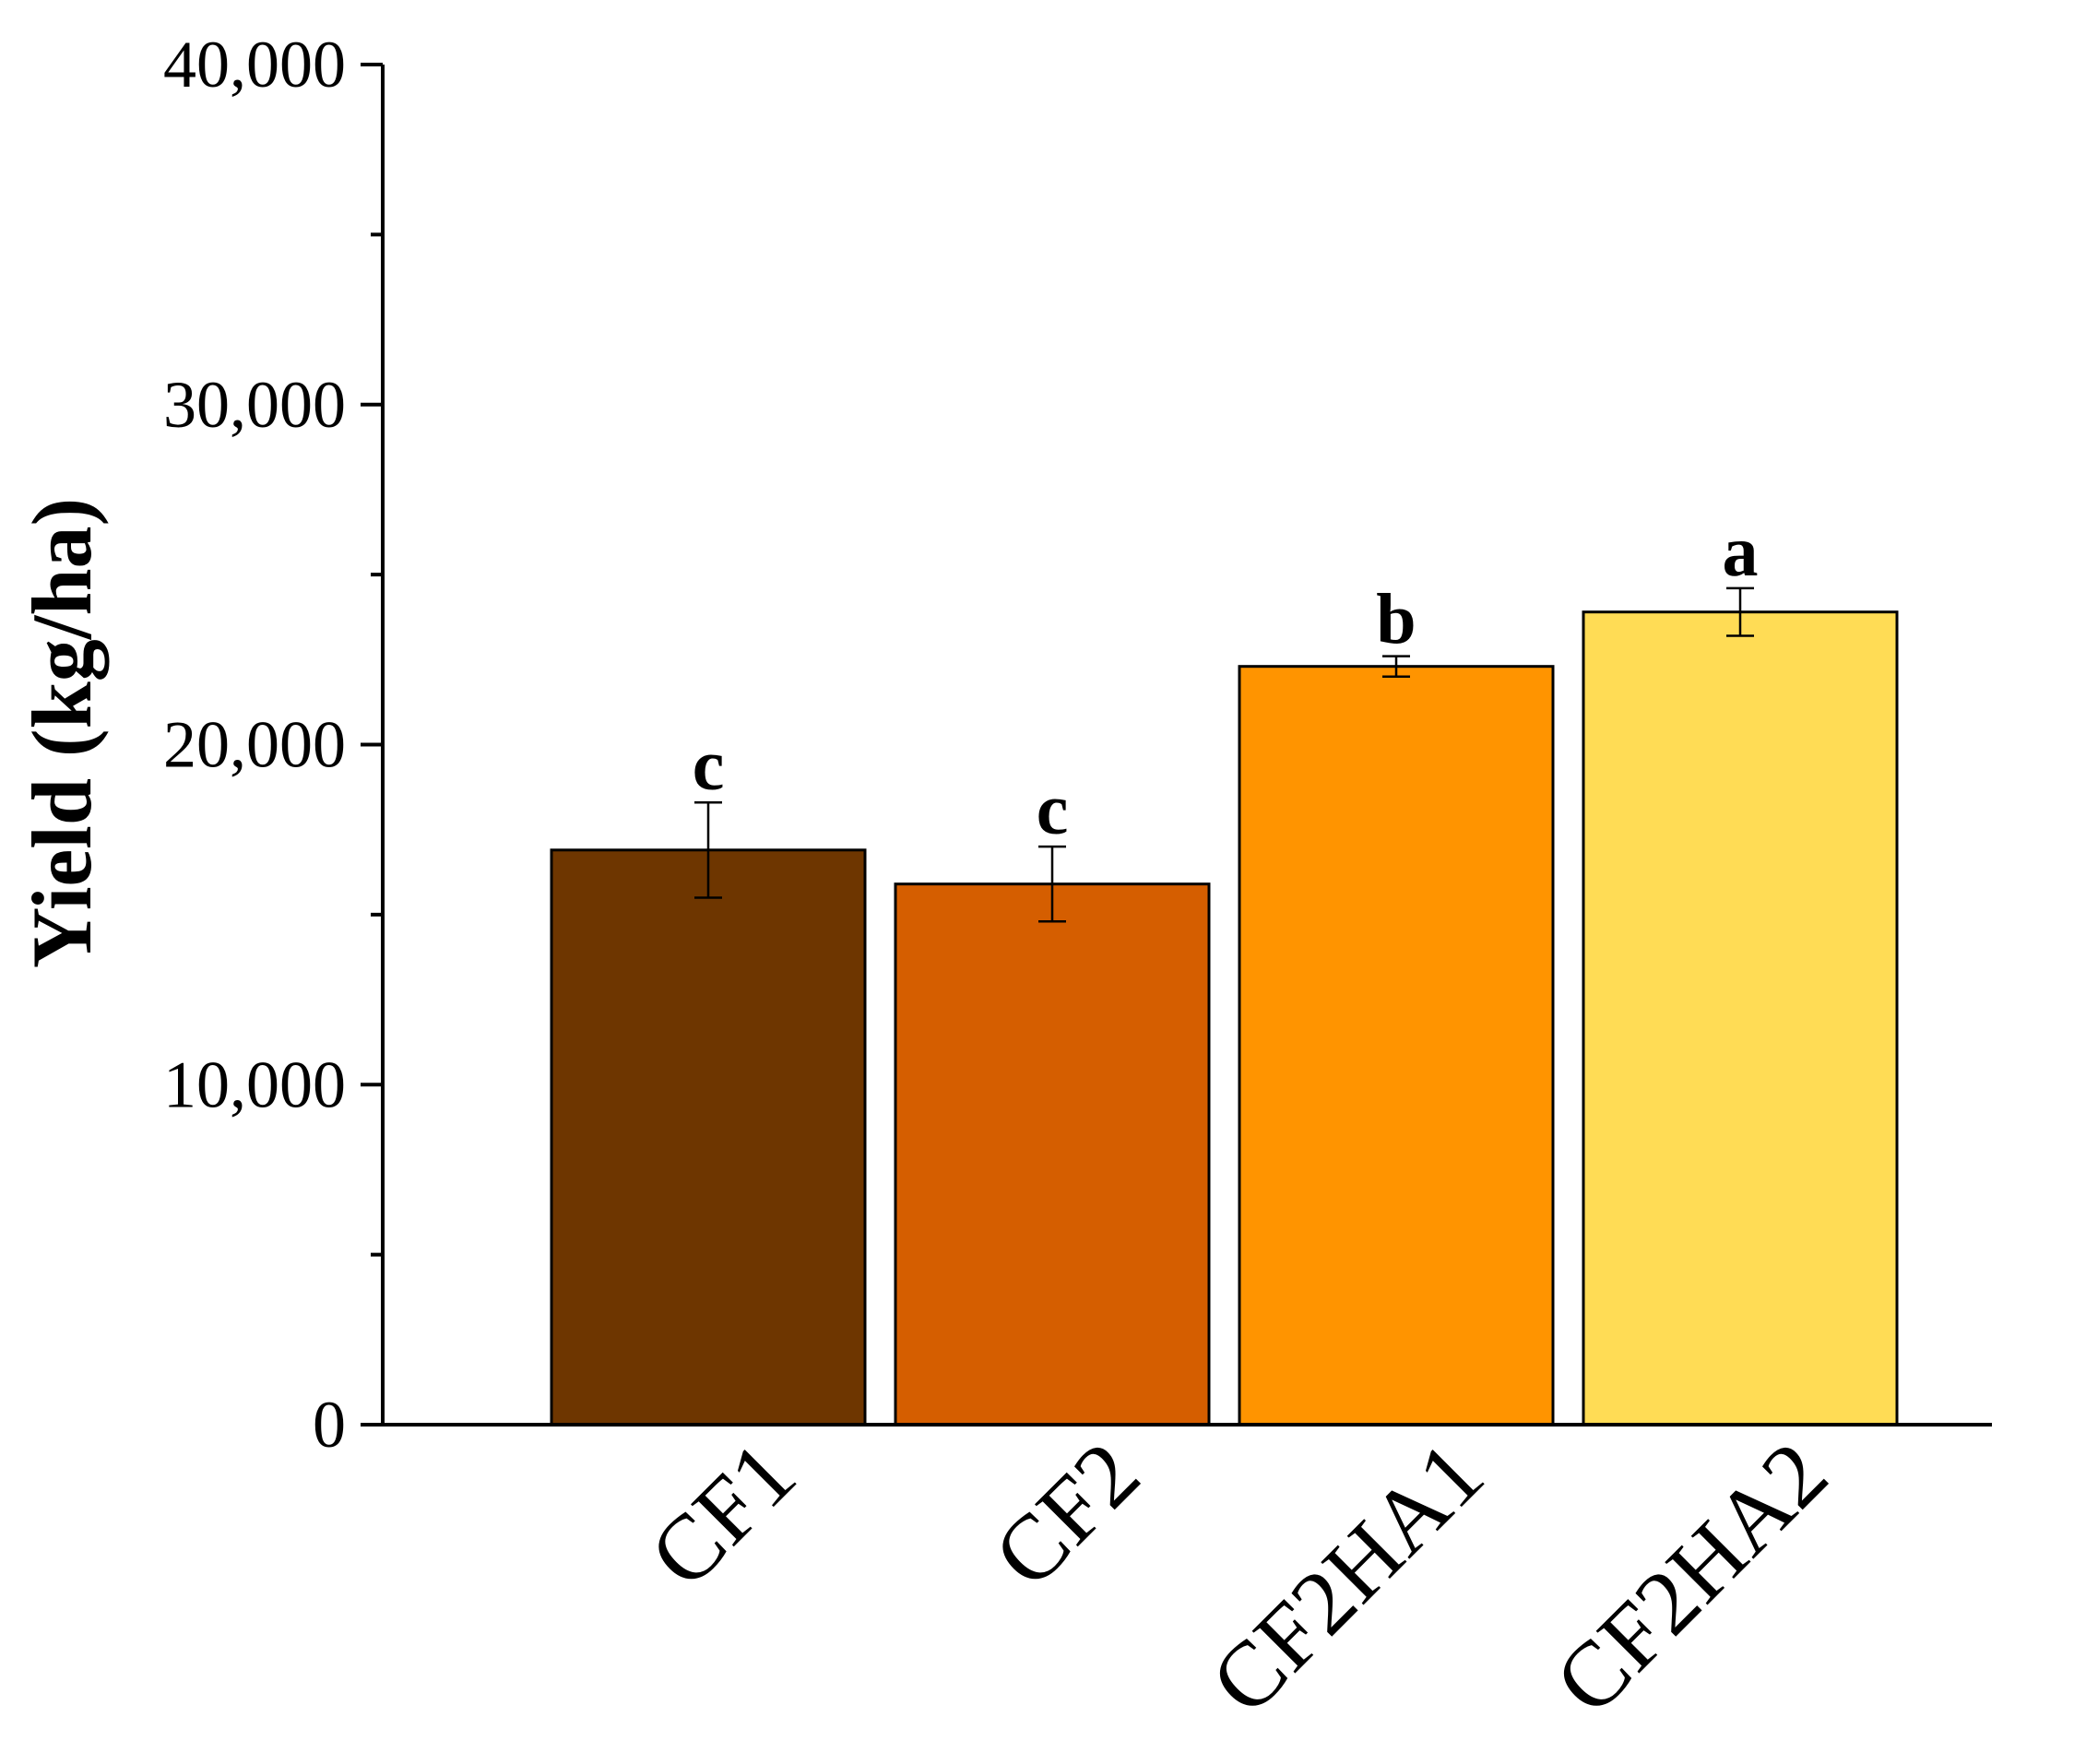 The height and width of the screenshot is (1764, 2086). I want to click on y-axis-ticks: 0 10,000 20,000 30,000 40,000, so click(273, 745).